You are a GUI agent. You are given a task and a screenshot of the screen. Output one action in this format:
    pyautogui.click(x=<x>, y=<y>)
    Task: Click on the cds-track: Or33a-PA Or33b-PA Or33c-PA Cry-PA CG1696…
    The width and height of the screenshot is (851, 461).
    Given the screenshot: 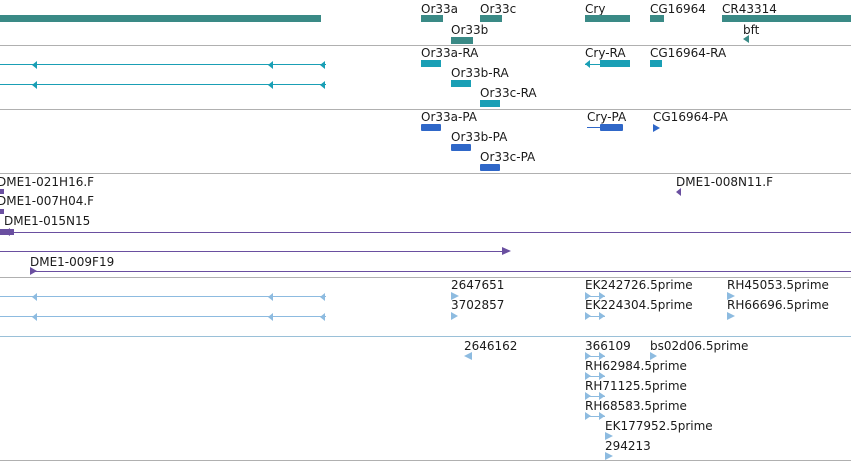 What is the action you would take?
    pyautogui.click(x=425, y=141)
    